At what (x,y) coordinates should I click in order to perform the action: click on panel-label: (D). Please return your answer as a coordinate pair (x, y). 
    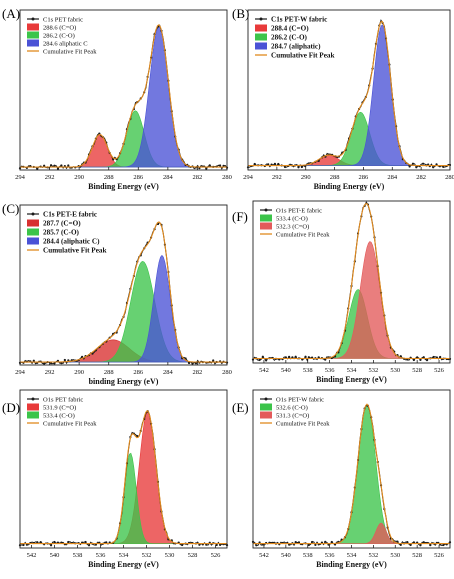
    Looking at the image, I should click on (11, 407).